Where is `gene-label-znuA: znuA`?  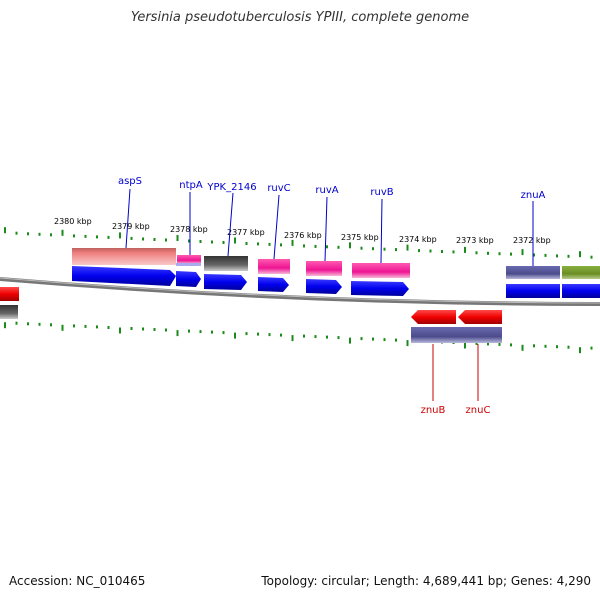
gene-label-znuA: znuA is located at coordinates (533, 195).